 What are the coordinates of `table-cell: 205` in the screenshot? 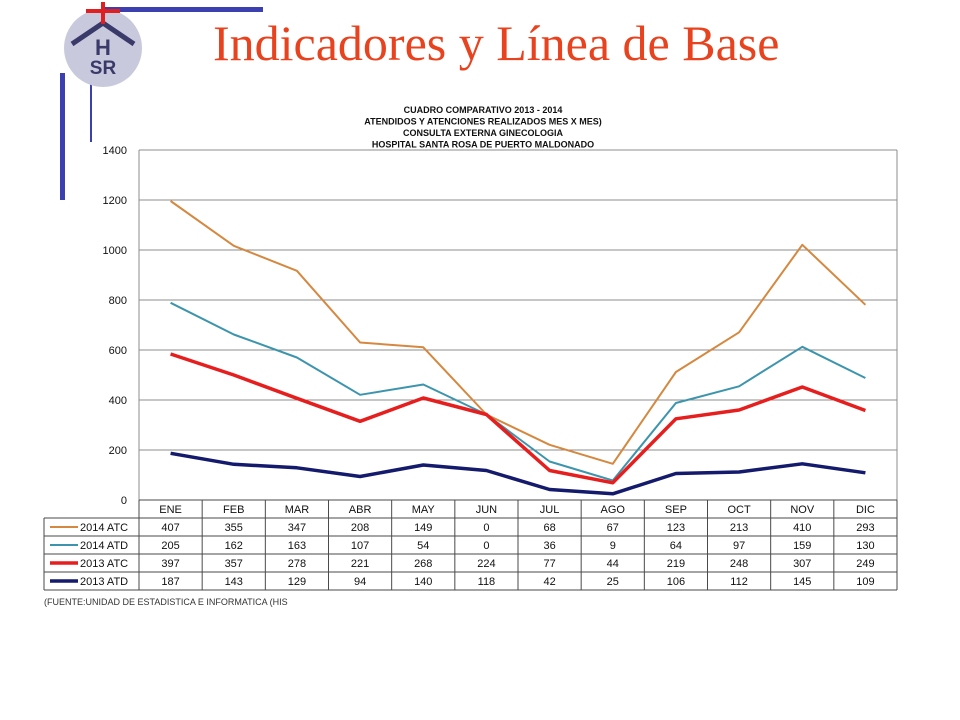 It's located at (170, 546).